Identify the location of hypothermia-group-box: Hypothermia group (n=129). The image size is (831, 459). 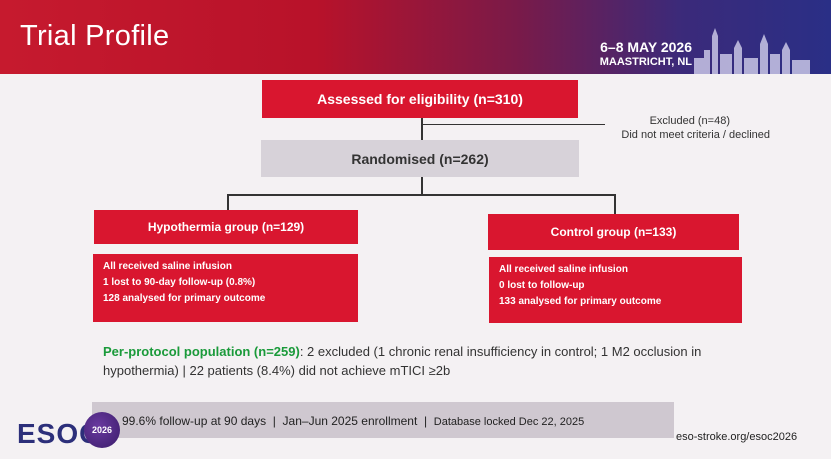
(226, 227).